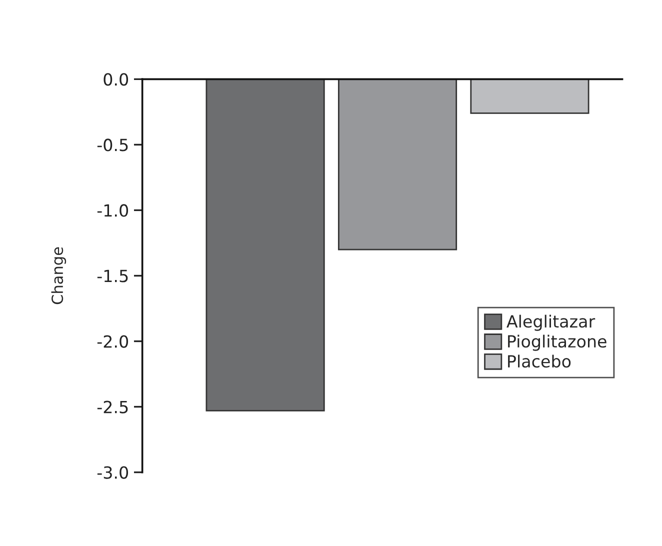  Describe the element at coordinates (116, 79) in the screenshot. I see `y-tick-label: 0.0` at that location.